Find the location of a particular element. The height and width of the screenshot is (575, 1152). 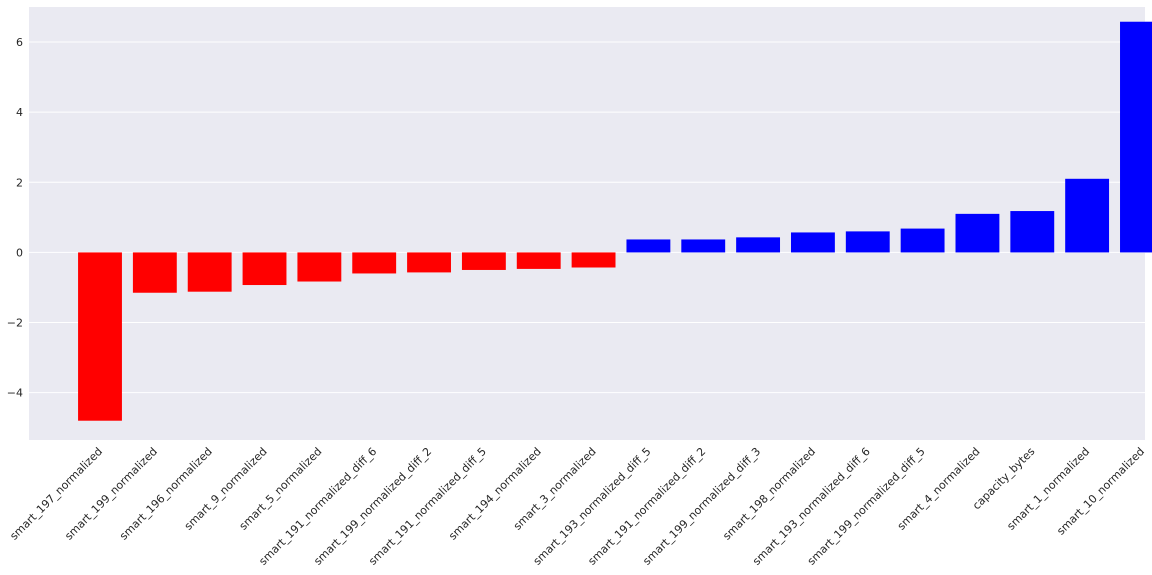

y-tick-label: −4 is located at coordinates (15, 393).